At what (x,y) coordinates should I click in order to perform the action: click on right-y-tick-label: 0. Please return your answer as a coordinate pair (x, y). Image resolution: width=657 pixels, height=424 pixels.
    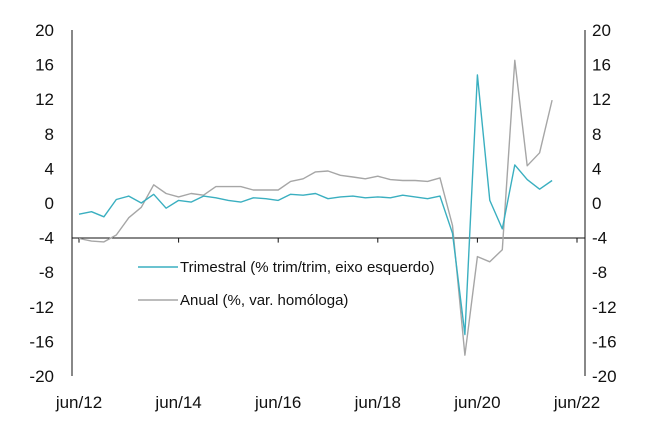
    Looking at the image, I should click on (596, 203).